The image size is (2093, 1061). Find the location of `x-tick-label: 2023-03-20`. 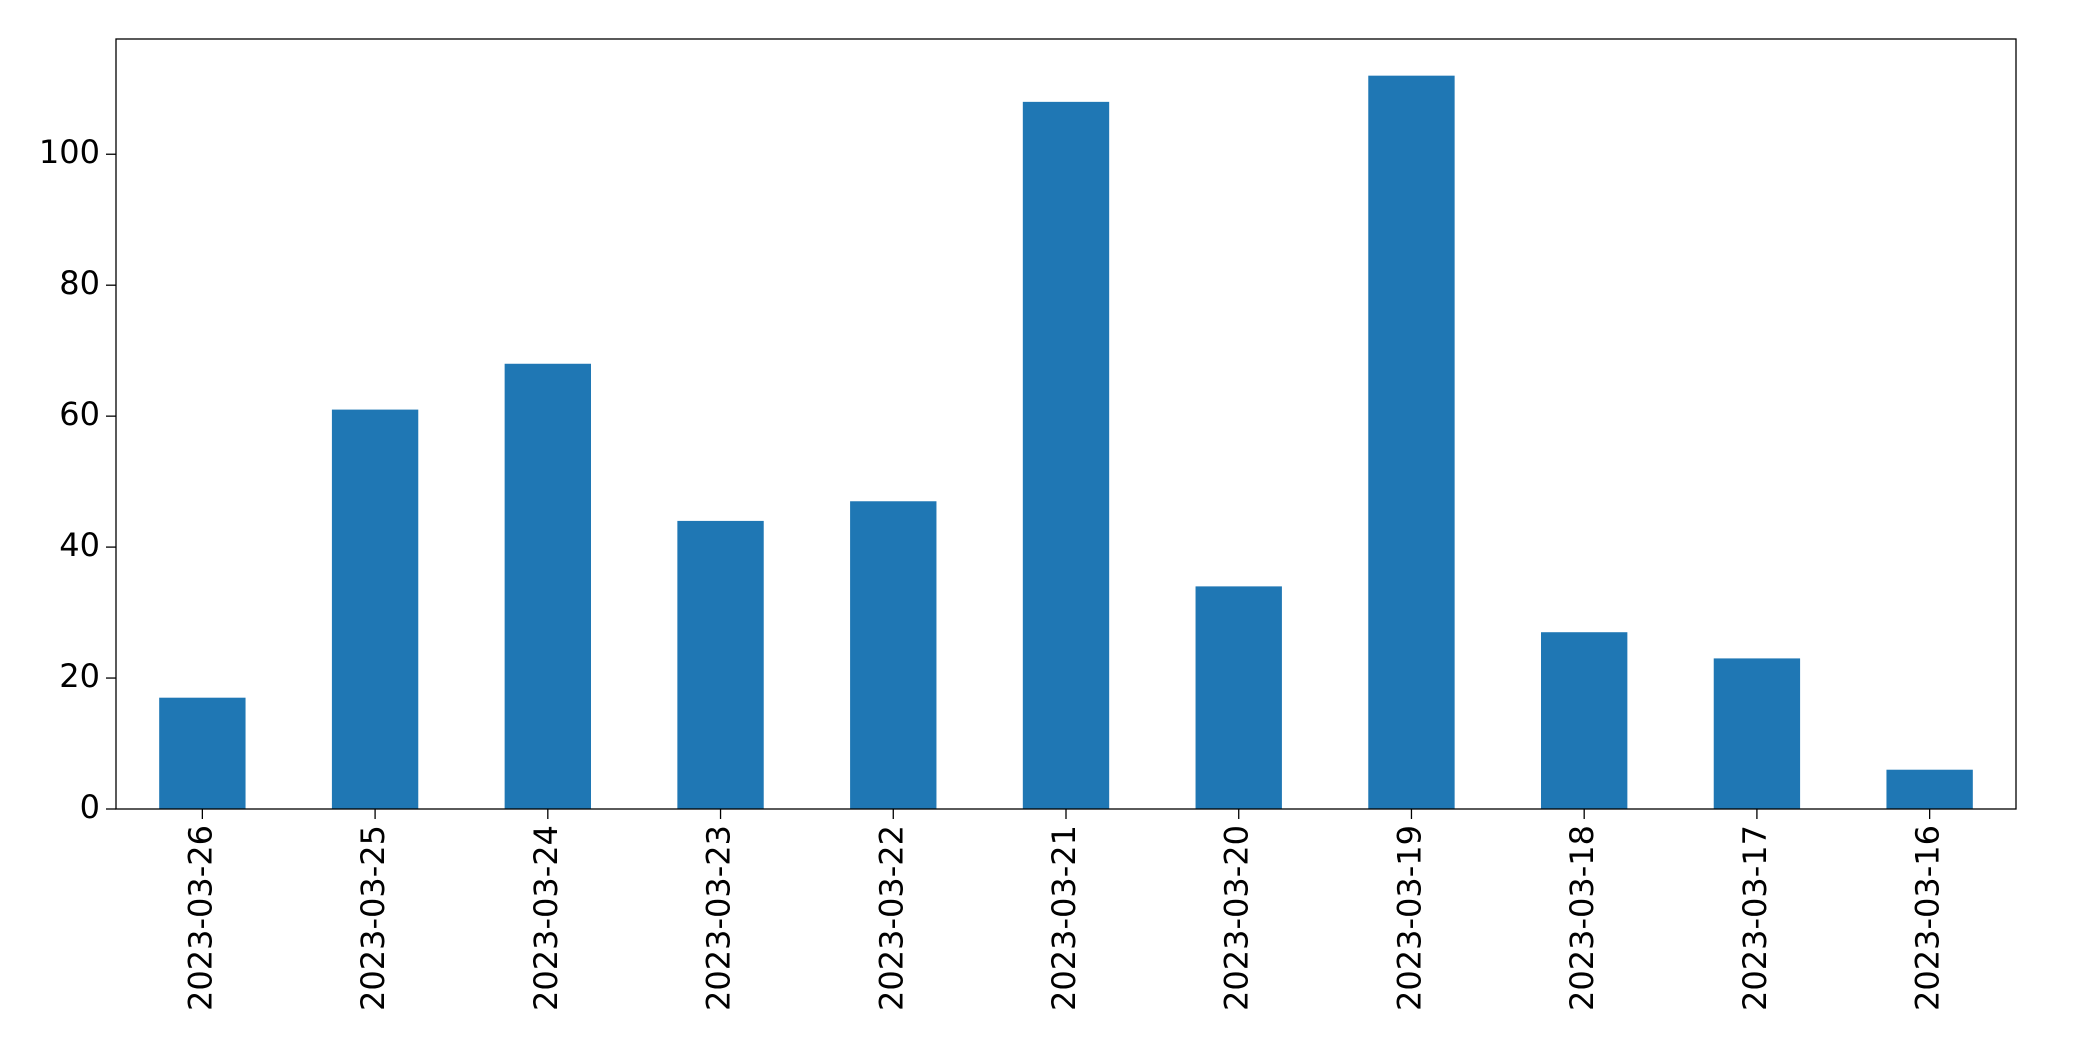

x-tick-label: 2023-03-20 is located at coordinates (1237, 918).